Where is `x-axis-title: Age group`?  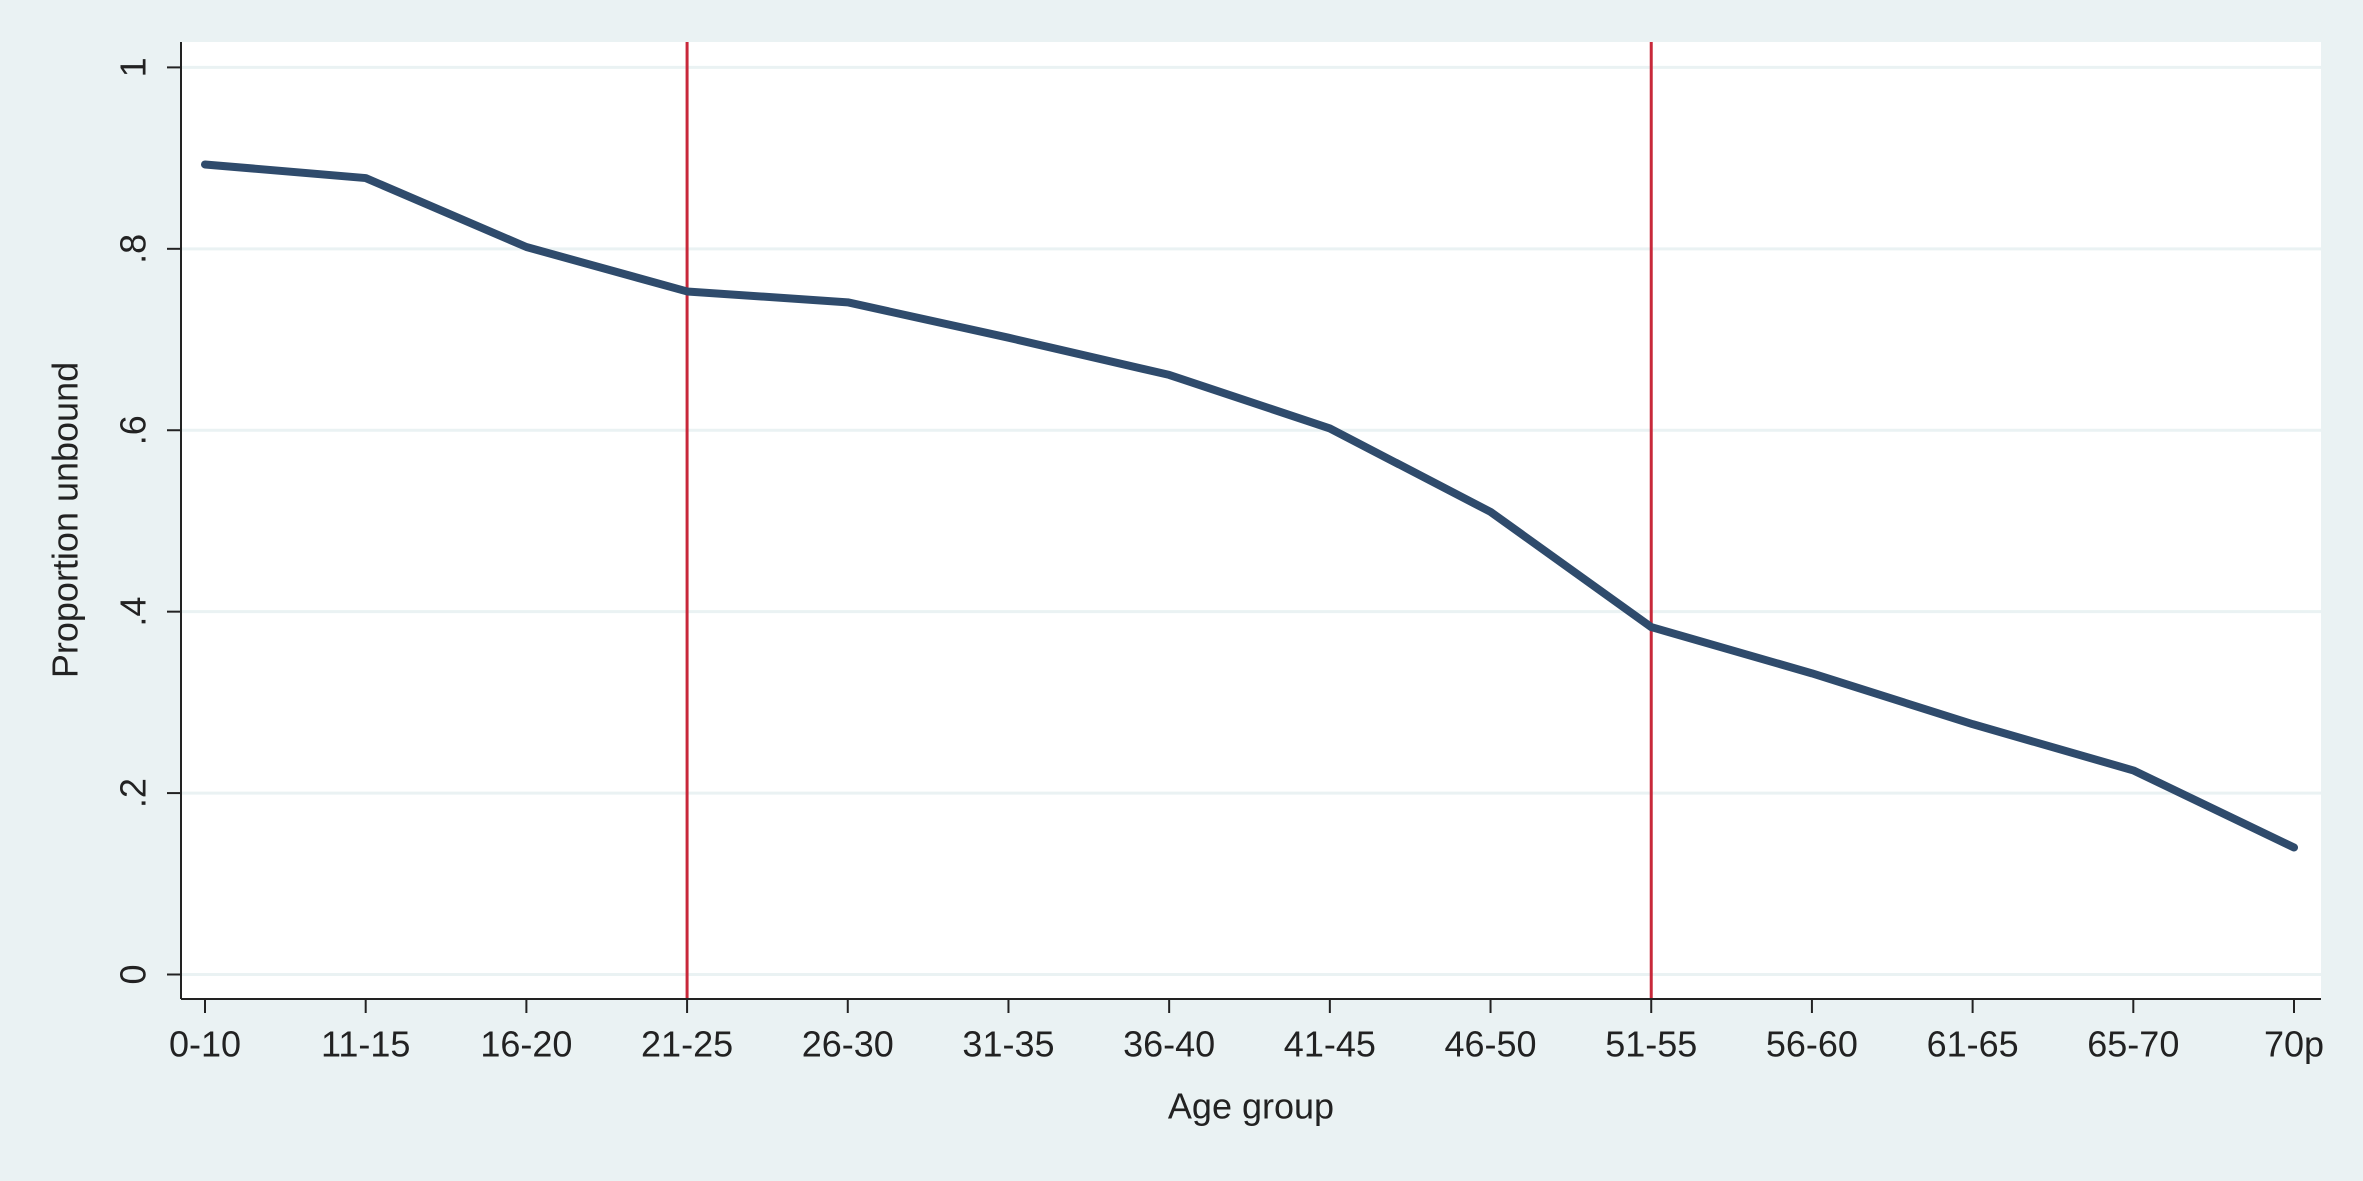
x-axis-title: Age group is located at coordinates (1251, 1106).